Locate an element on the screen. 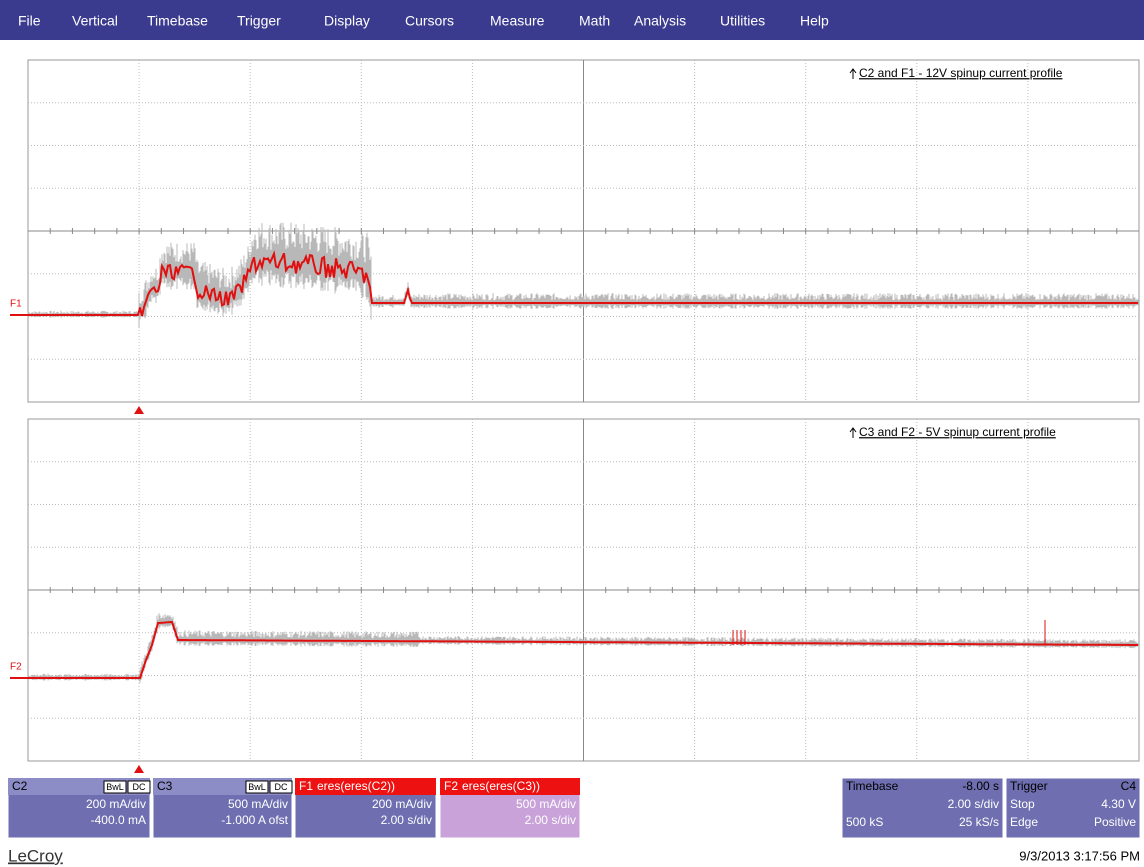  info-value: Positive is located at coordinates (1115, 822).